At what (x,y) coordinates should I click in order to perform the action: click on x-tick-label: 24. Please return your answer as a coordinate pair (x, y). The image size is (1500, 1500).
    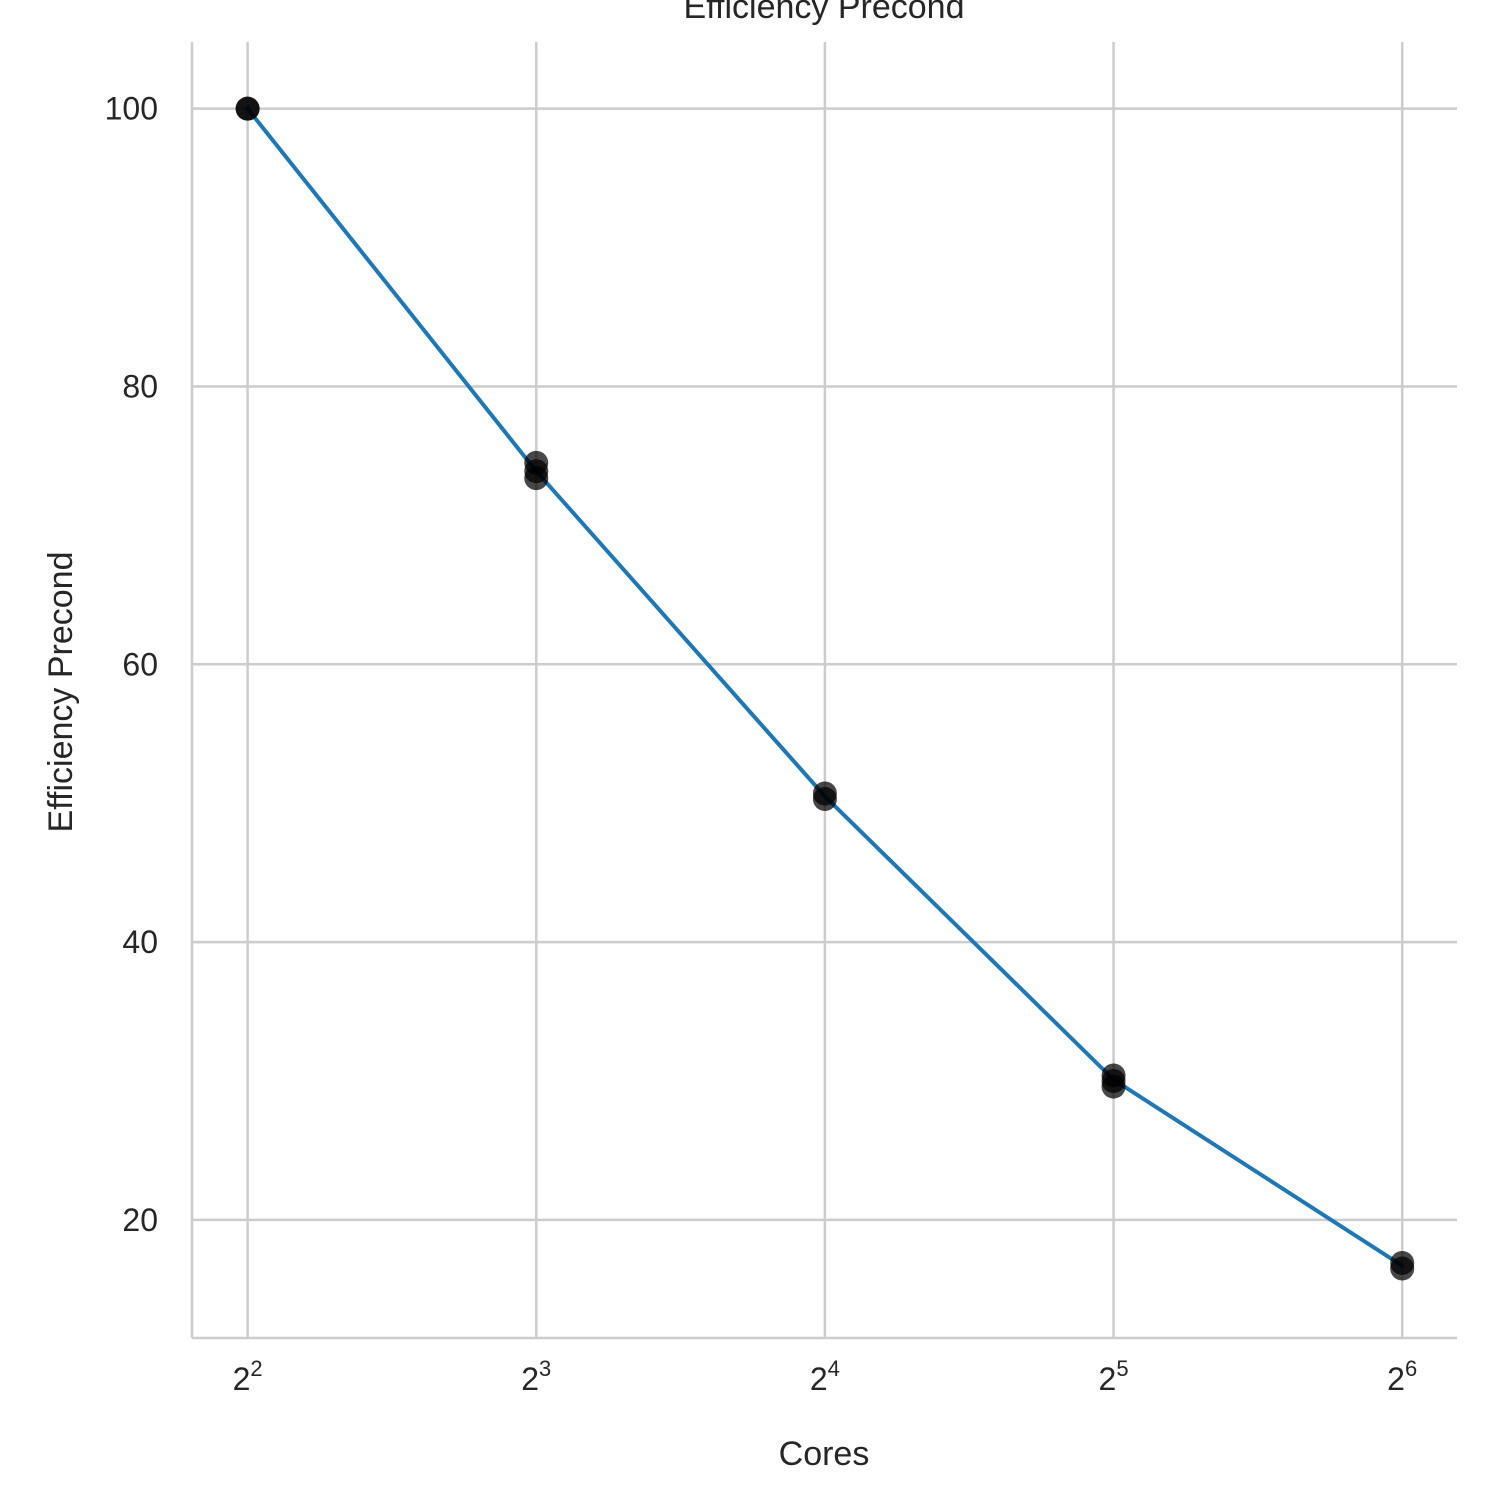
    Looking at the image, I should click on (825, 1376).